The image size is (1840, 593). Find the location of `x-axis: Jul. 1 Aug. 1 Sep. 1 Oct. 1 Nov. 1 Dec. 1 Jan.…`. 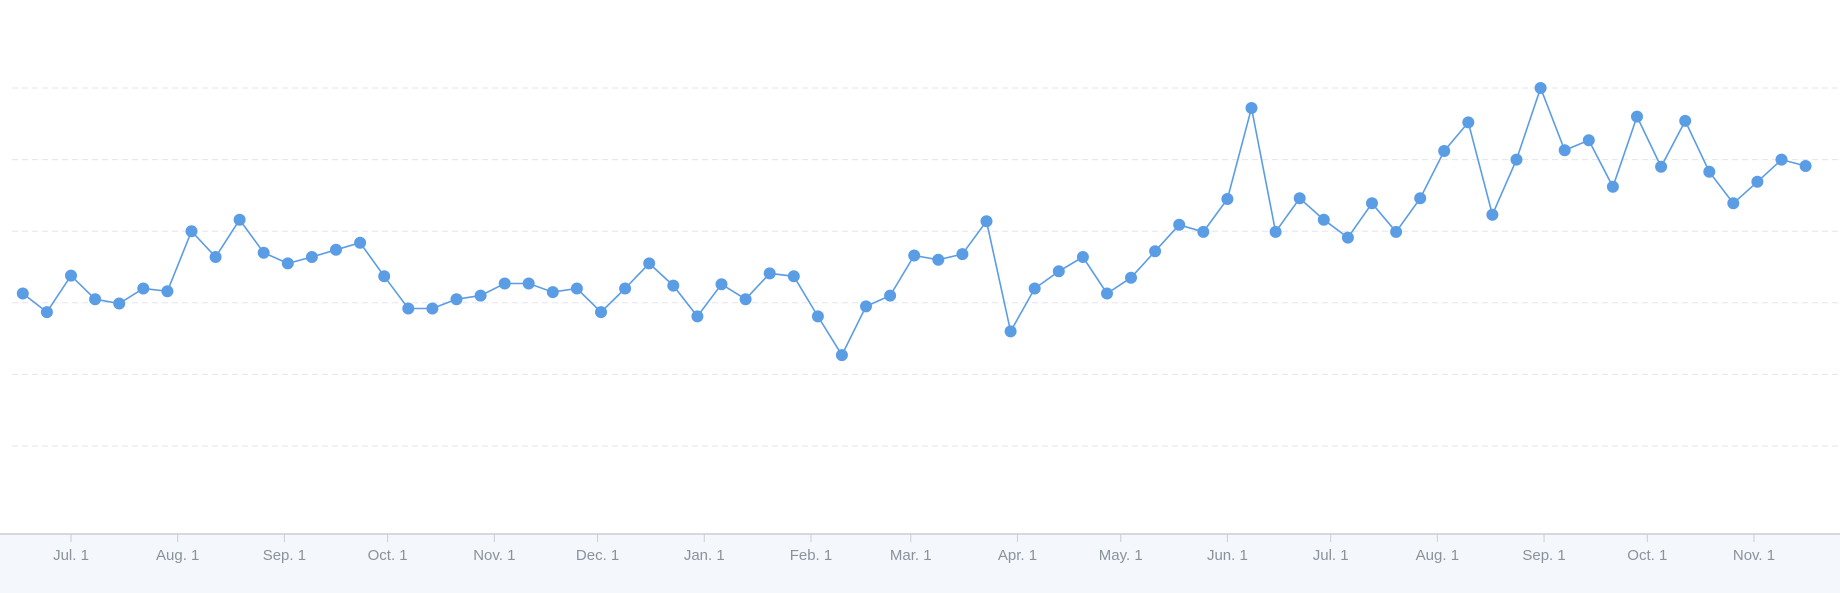

x-axis: Jul. 1 Aug. 1 Sep. 1 Oct. 1 Nov. 1 Dec. 1 Jan.… is located at coordinates (920, 563).